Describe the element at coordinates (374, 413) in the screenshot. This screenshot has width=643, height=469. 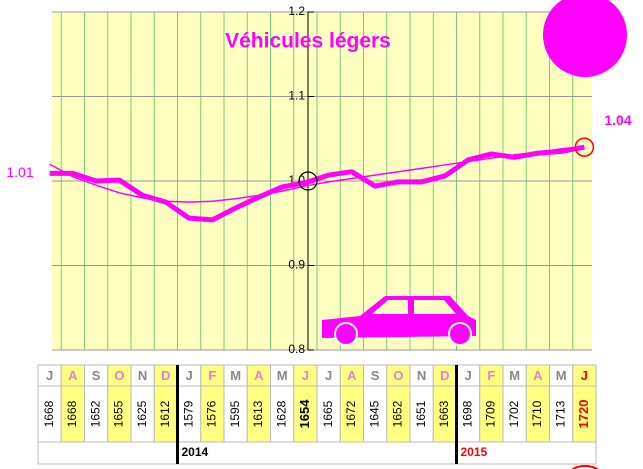
I see `table-value: 1645` at that location.